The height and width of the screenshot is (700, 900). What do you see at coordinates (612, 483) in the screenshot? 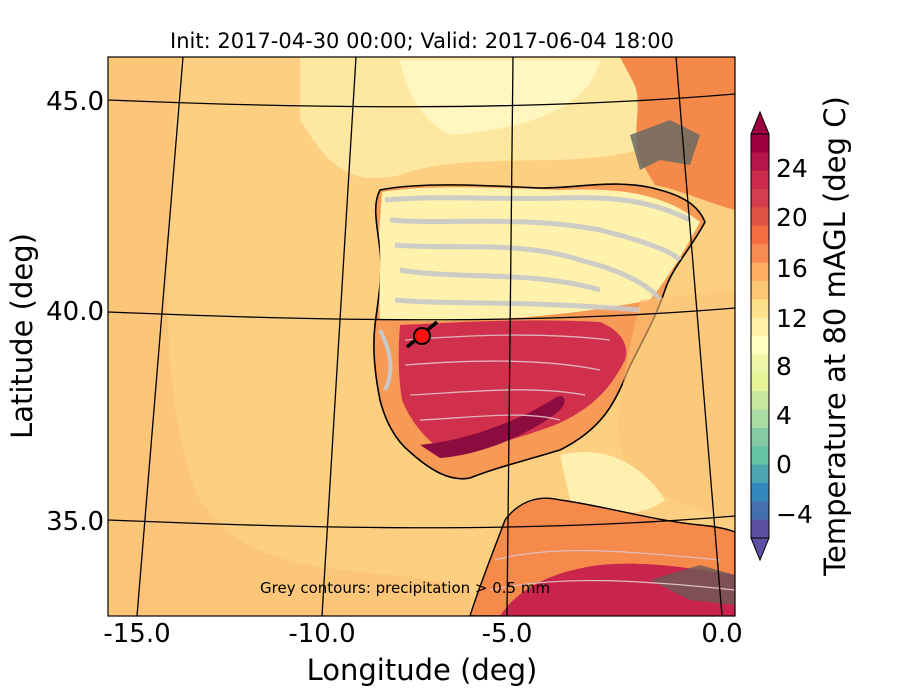
I see `alboran-pale-water` at bounding box center [612, 483].